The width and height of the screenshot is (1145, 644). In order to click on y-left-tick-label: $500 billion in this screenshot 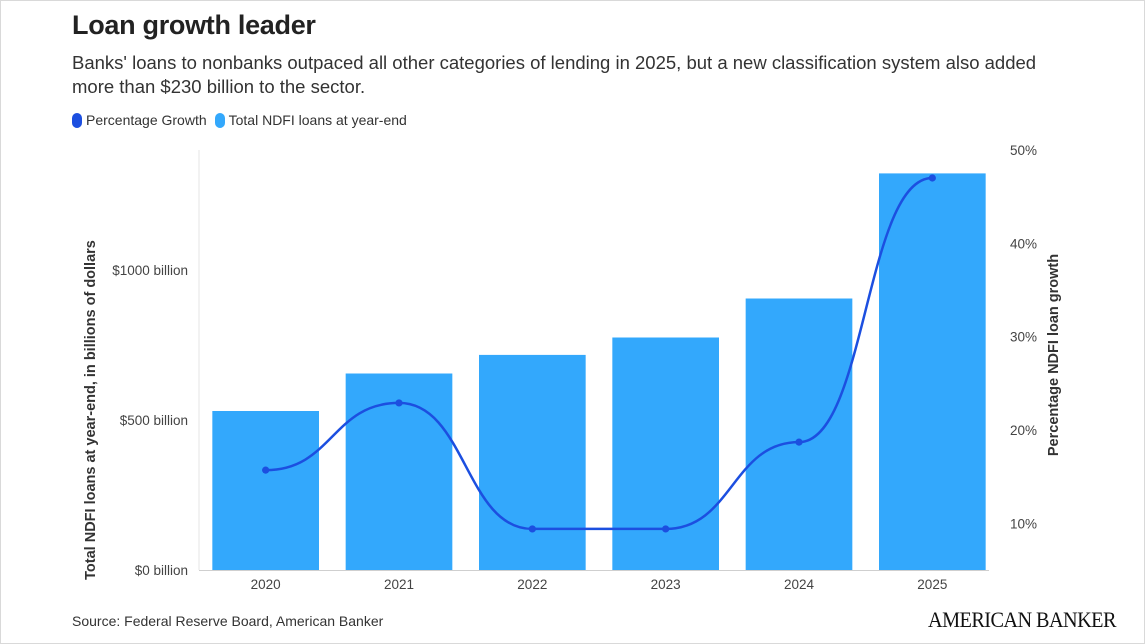, I will do `click(154, 420)`.